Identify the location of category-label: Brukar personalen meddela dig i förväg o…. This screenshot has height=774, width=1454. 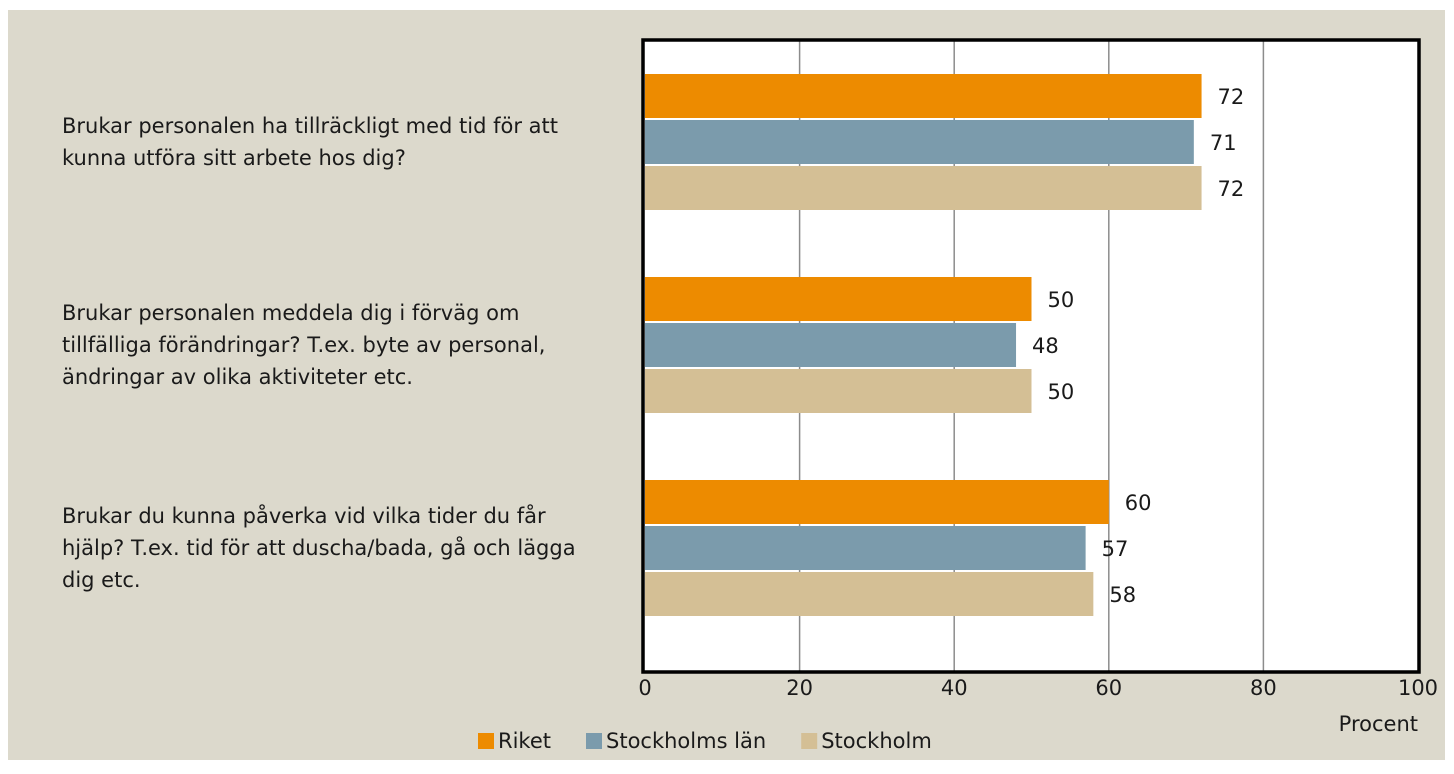
(304, 345).